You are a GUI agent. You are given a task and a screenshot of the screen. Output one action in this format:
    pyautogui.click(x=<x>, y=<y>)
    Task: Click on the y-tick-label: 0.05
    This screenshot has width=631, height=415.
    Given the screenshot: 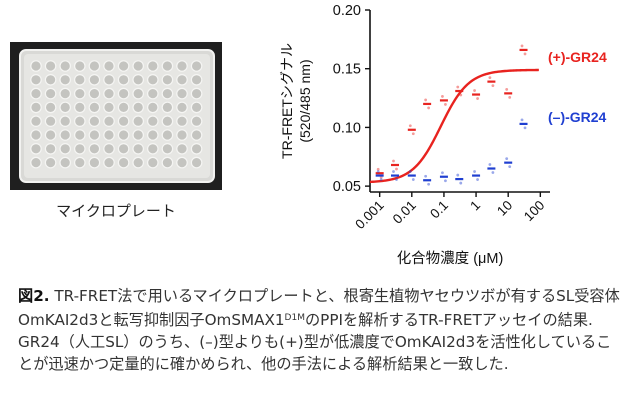 What is the action you would take?
    pyautogui.click(x=347, y=187)
    